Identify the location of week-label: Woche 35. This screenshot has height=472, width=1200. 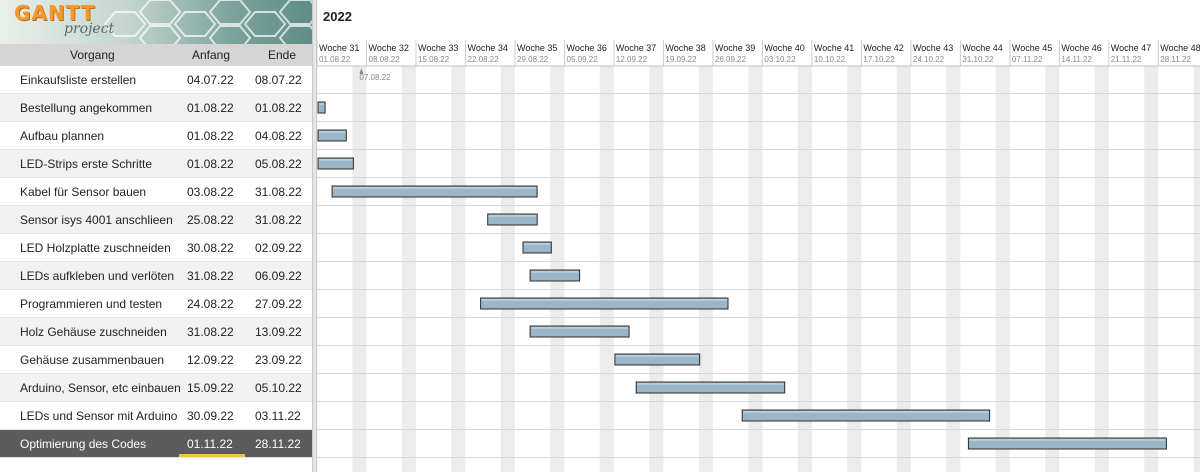
(537, 48).